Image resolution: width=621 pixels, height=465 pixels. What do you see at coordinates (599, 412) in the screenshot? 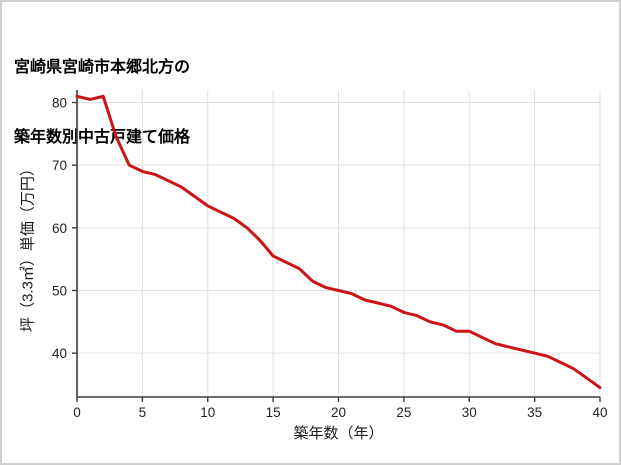
I see `x-tick-label: 40` at bounding box center [599, 412].